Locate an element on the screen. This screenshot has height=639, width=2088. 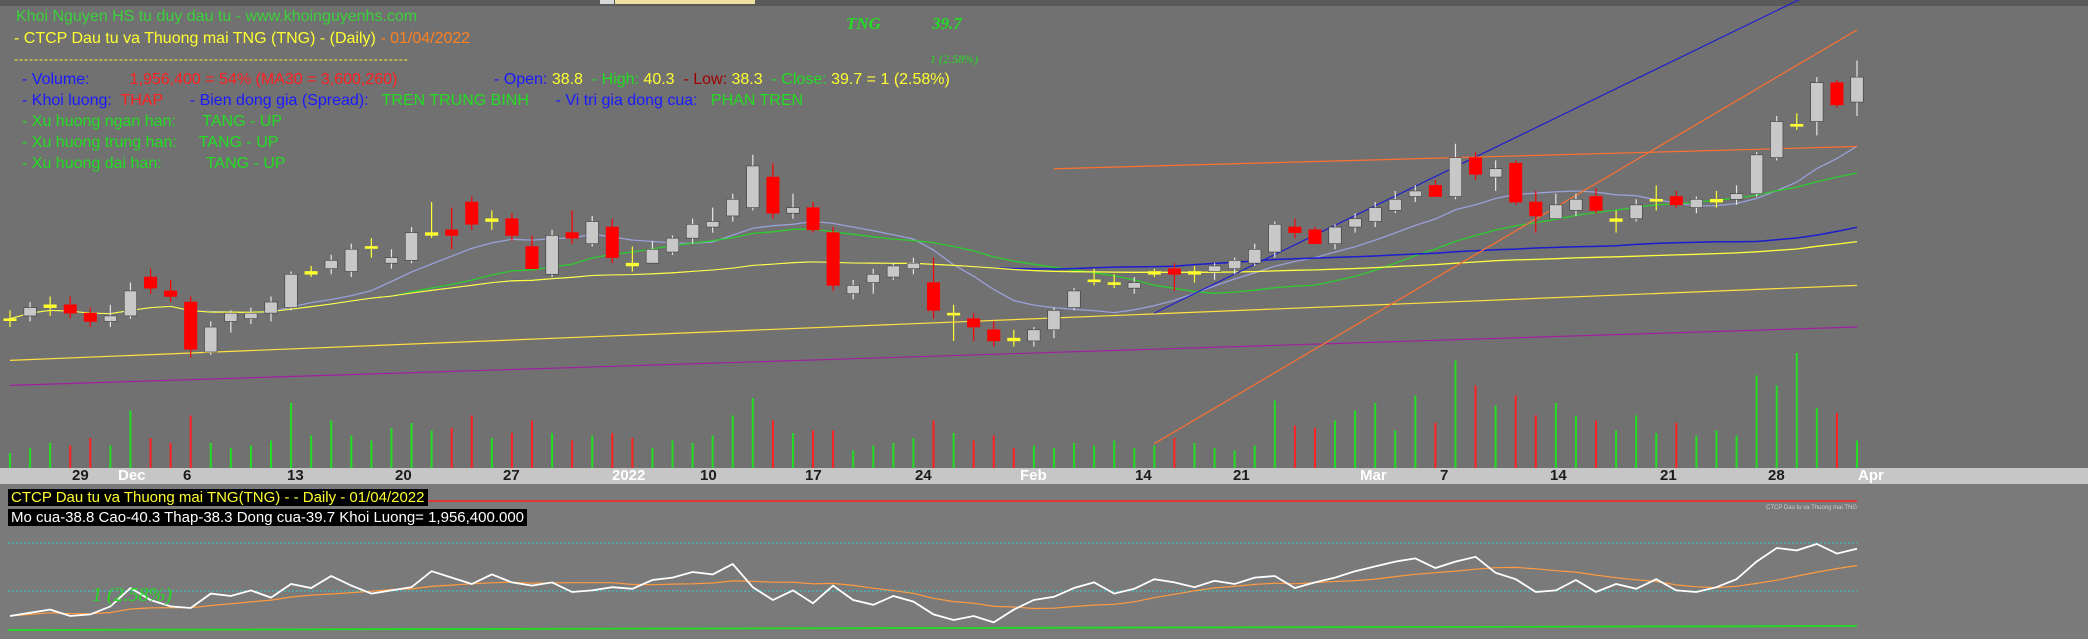
trend-short-value: TANG - UP is located at coordinates (242, 121).